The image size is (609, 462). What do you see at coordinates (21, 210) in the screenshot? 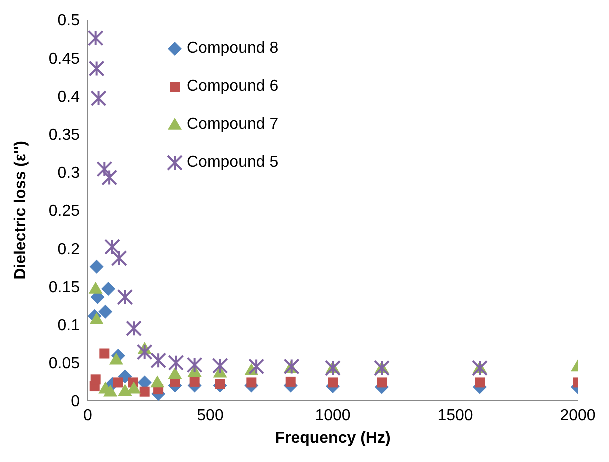
I see `y-axis-title: Dielectric loss (ε'')` at bounding box center [21, 210].